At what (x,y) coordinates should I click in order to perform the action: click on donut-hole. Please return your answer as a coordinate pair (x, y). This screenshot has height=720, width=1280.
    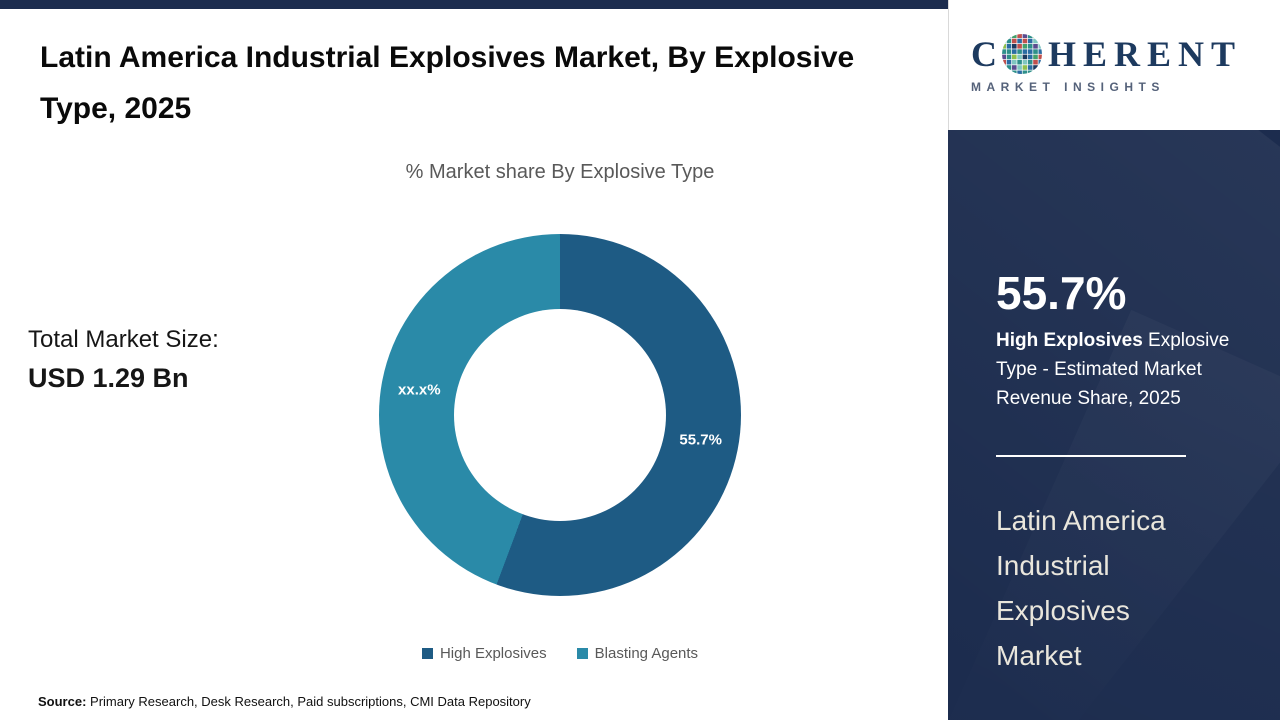
    Looking at the image, I should click on (560, 415).